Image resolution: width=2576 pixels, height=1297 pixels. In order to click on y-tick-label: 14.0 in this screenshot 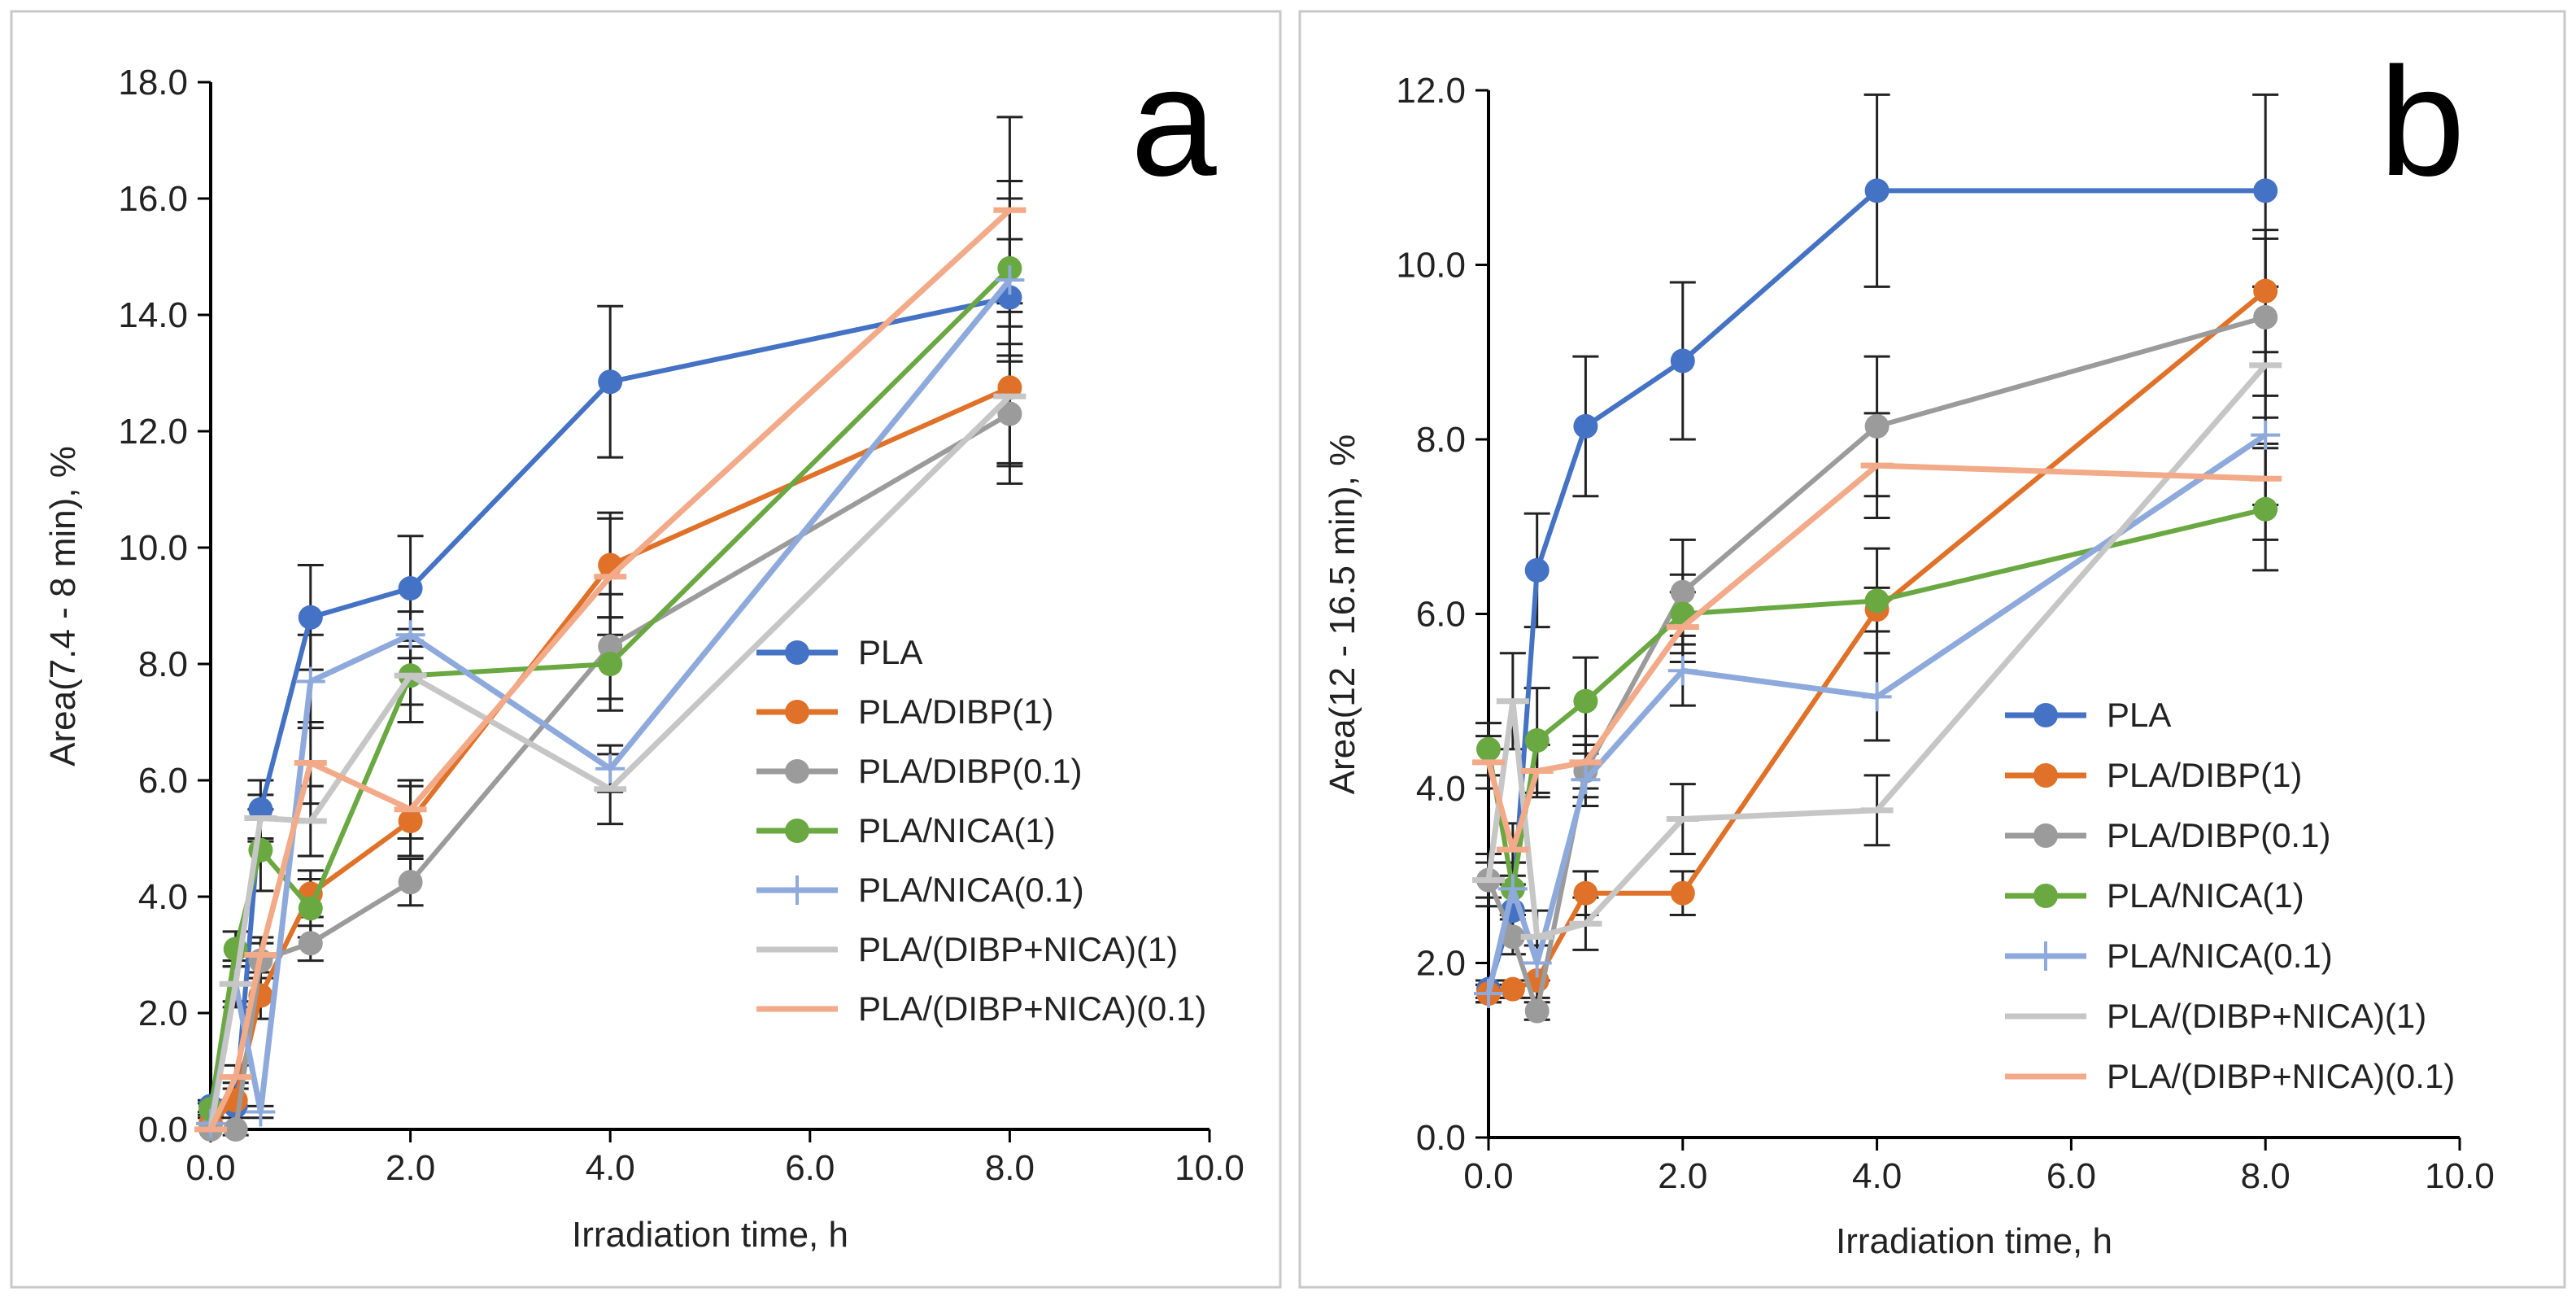, I will do `click(153, 315)`.